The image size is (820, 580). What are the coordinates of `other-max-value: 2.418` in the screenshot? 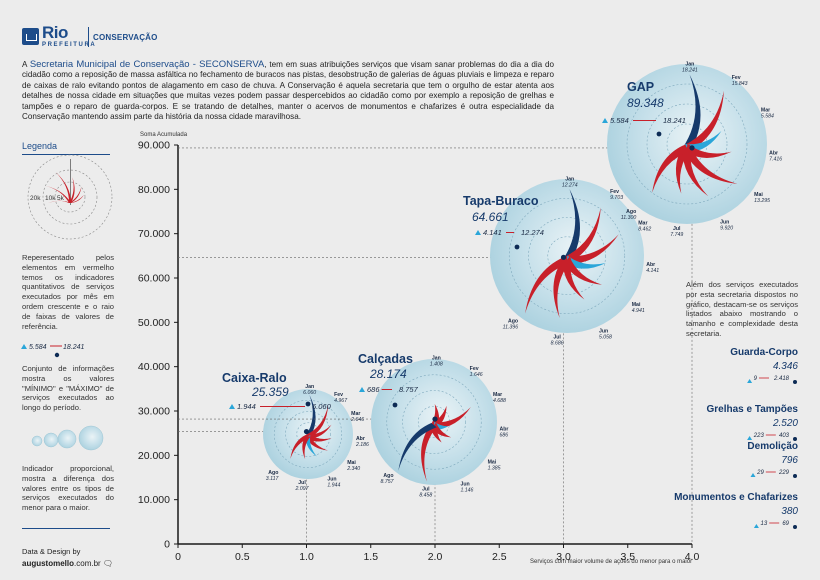 It's located at (781, 379).